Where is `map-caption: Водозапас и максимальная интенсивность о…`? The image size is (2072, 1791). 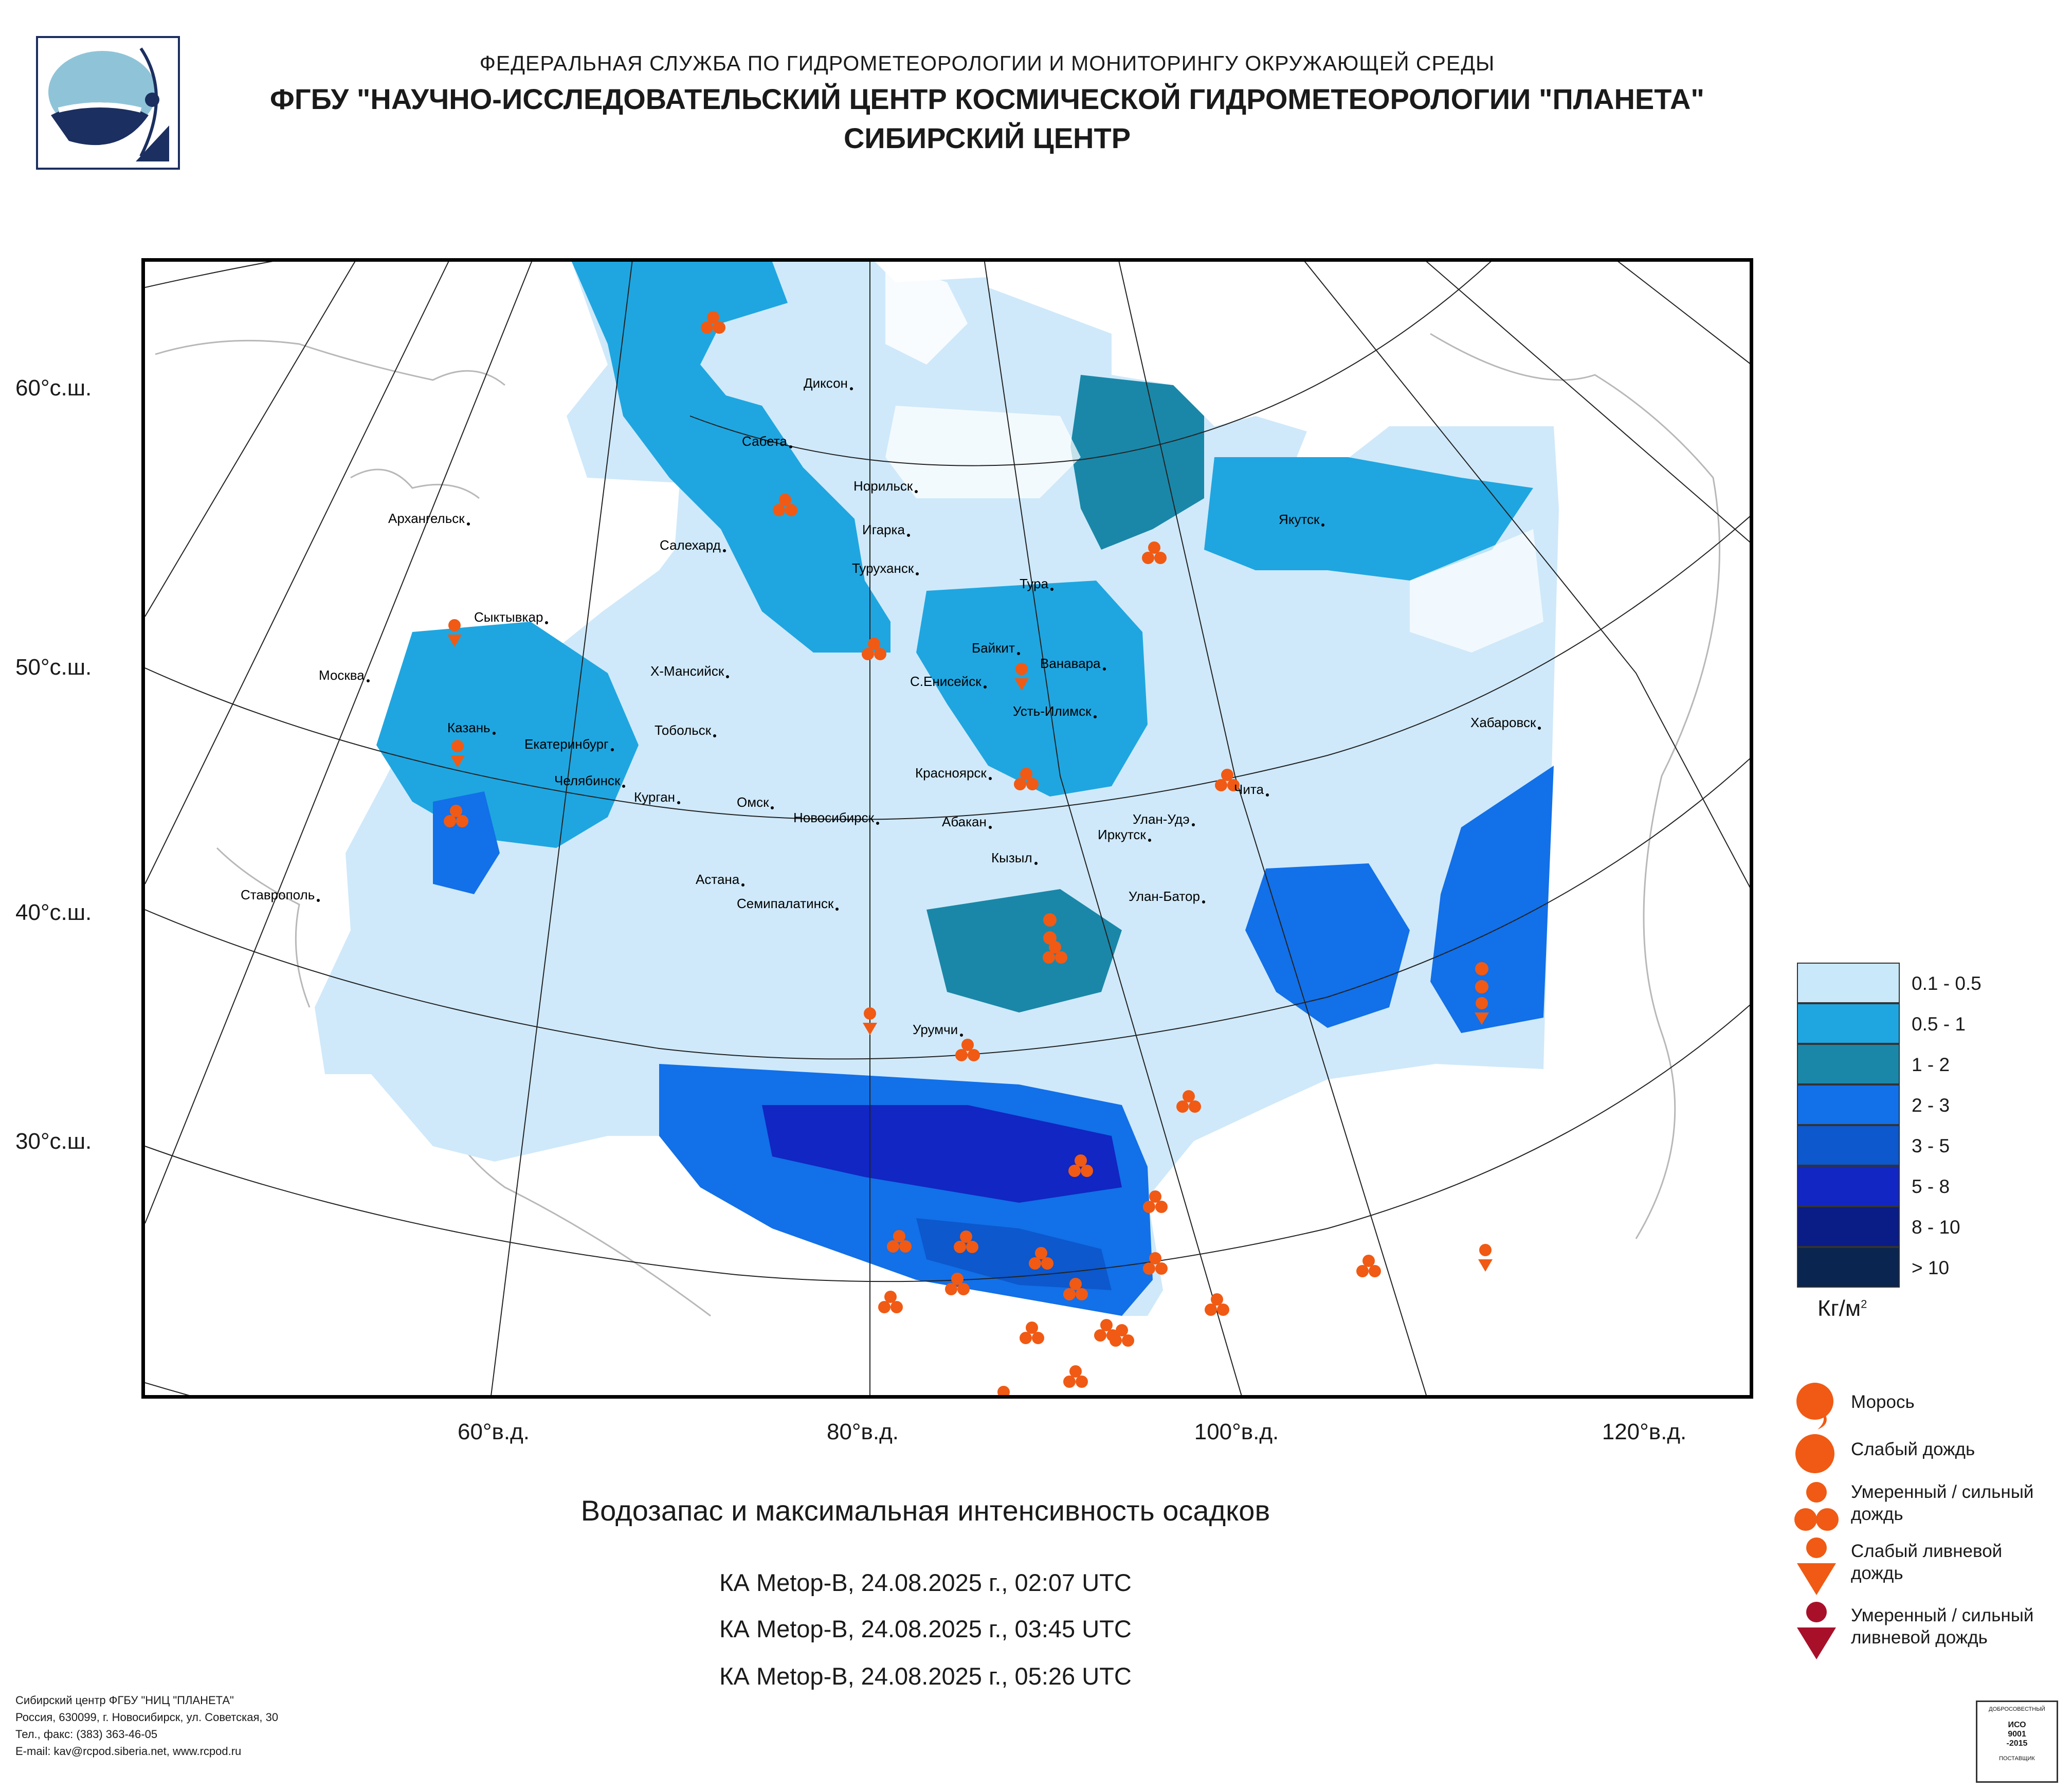
map-caption: Водозапас и максимальная интенсивность о… is located at coordinates (925, 1511).